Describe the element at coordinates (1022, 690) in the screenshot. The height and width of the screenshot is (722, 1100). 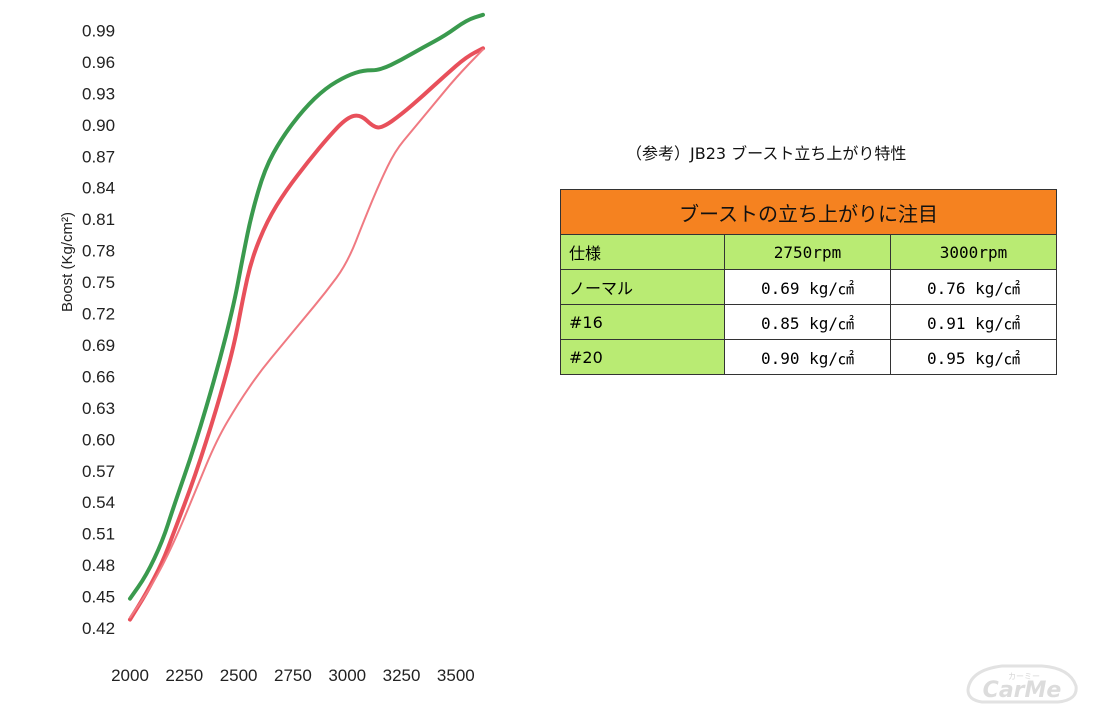
I see `watermark-brand: CarMe` at that location.